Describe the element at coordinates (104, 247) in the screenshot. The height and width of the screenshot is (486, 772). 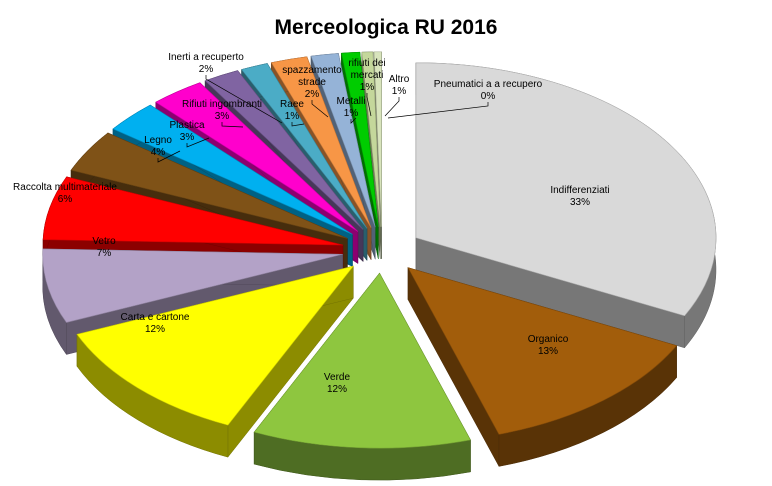
I see `slice-label-4: Vetro 7%` at that location.